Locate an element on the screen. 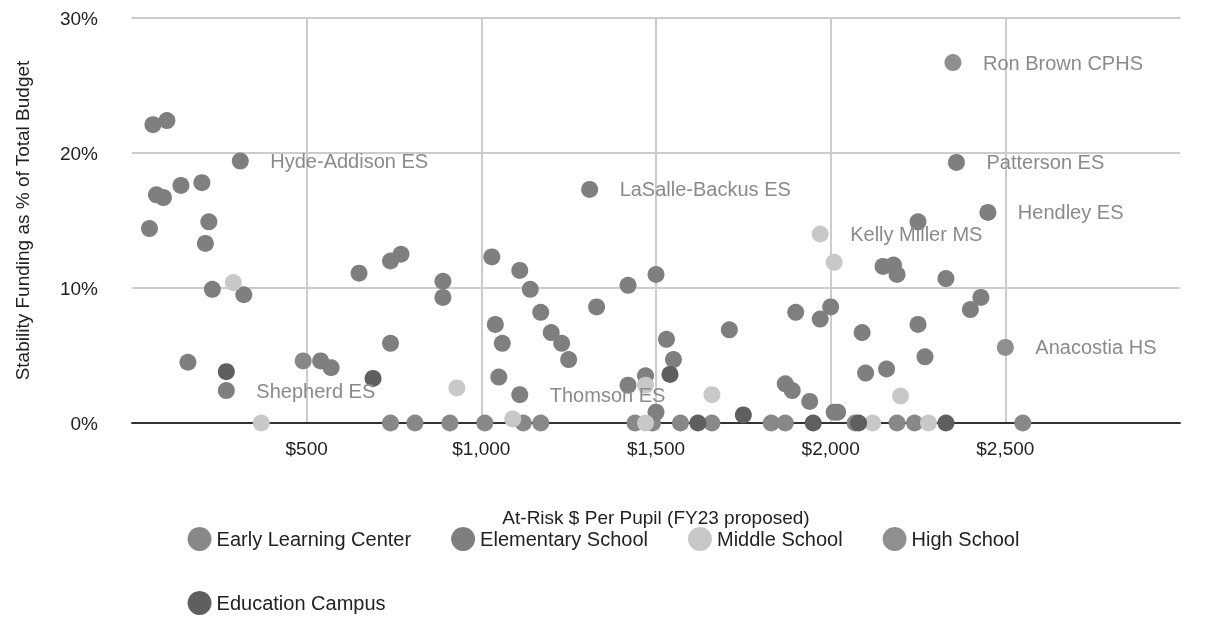 The width and height of the screenshot is (1207, 622). x-tick-label: $1,000 is located at coordinates (481, 448).